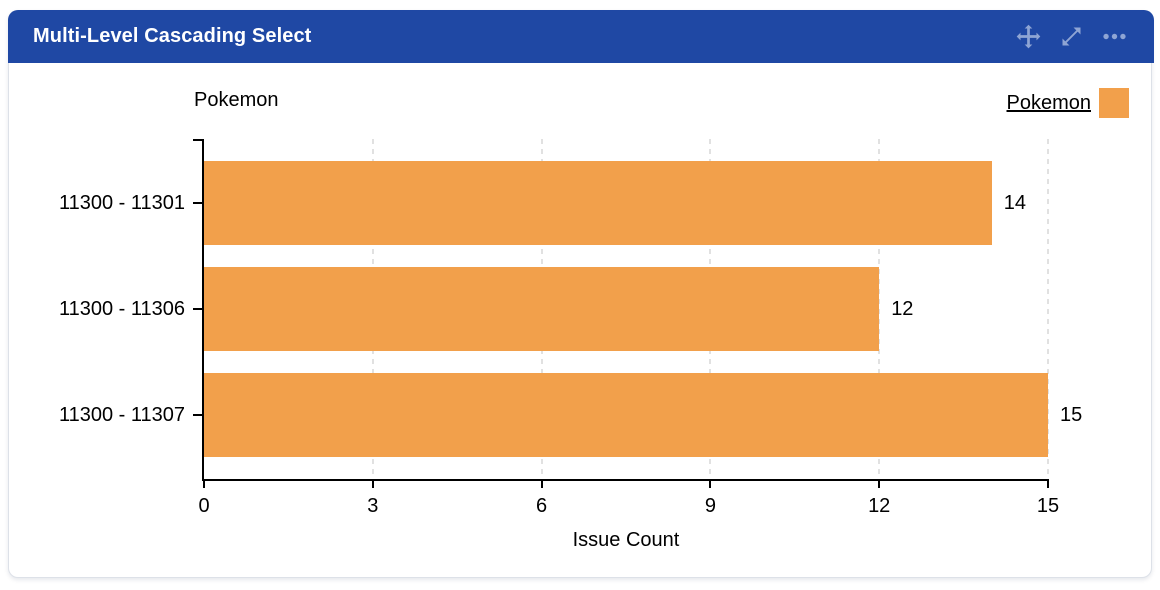 The height and width of the screenshot is (590, 1160). What do you see at coordinates (236, 100) in the screenshot?
I see `y-axis-title: Pokemon` at bounding box center [236, 100].